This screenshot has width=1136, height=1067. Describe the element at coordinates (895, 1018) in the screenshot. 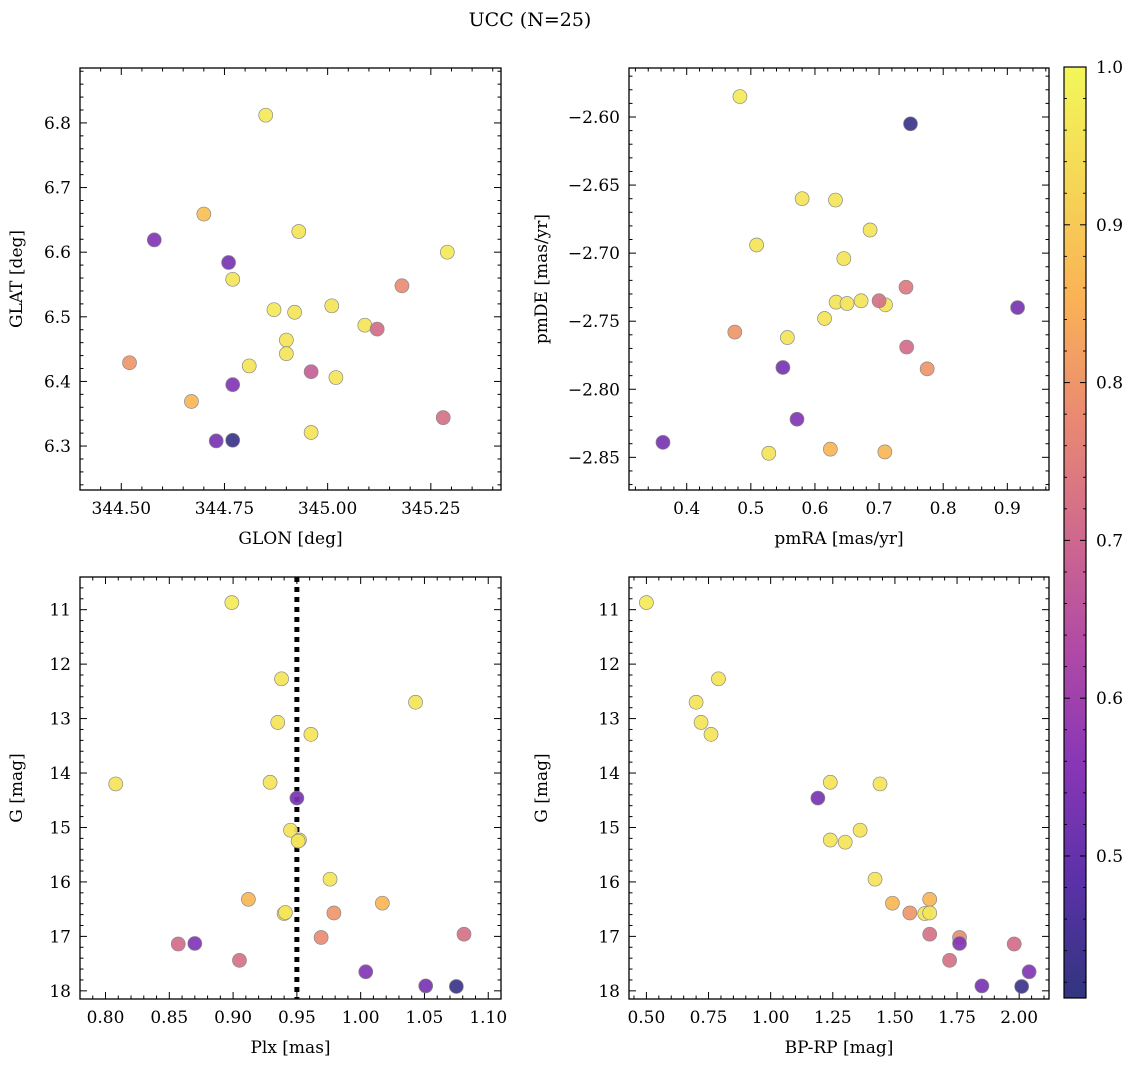

I see `x-tick-label: 1.50` at that location.